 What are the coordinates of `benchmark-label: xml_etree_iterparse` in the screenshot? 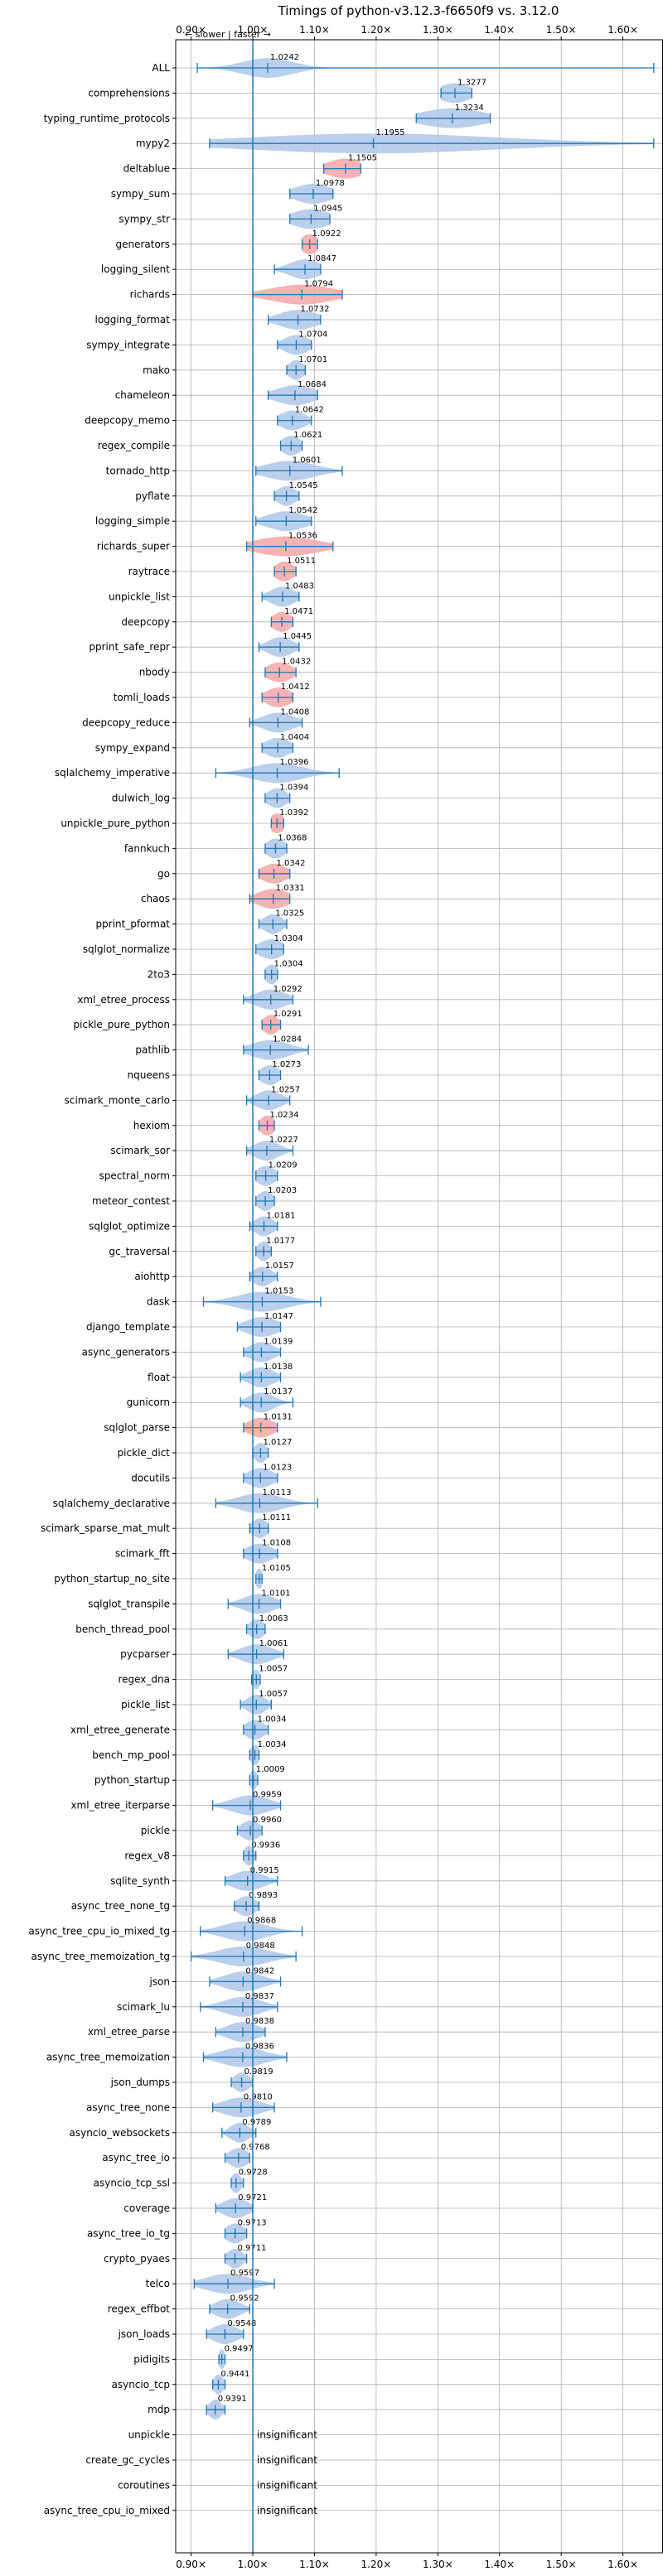 It's located at (120, 1806).